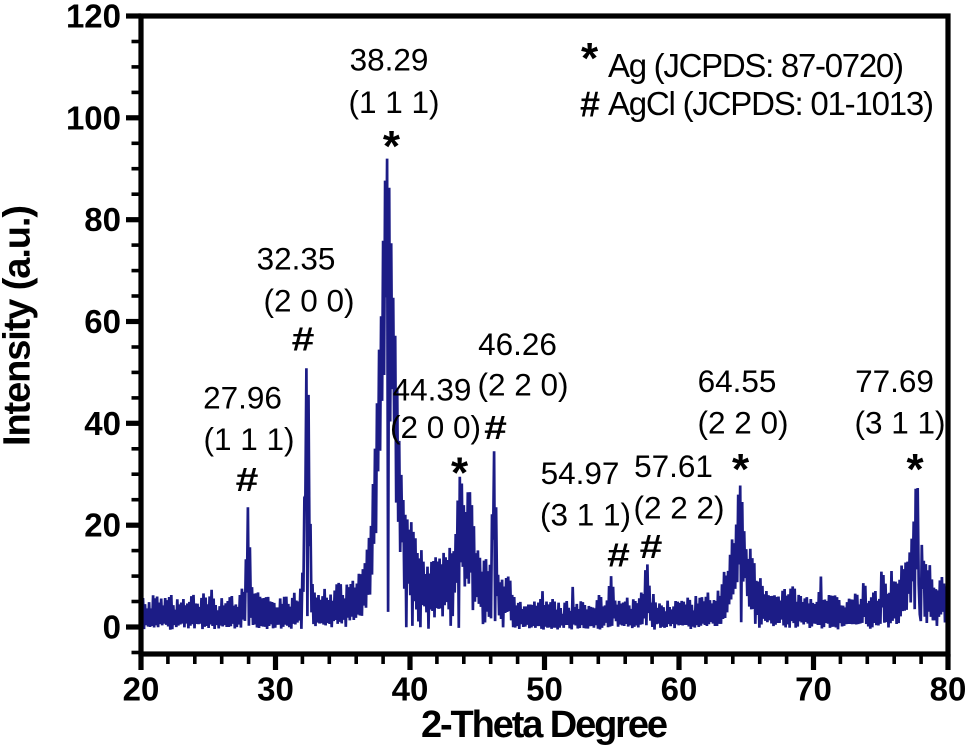 This screenshot has width=969, height=748. What do you see at coordinates (93, 117) in the screenshot?
I see `svg-text: 100` at bounding box center [93, 117].